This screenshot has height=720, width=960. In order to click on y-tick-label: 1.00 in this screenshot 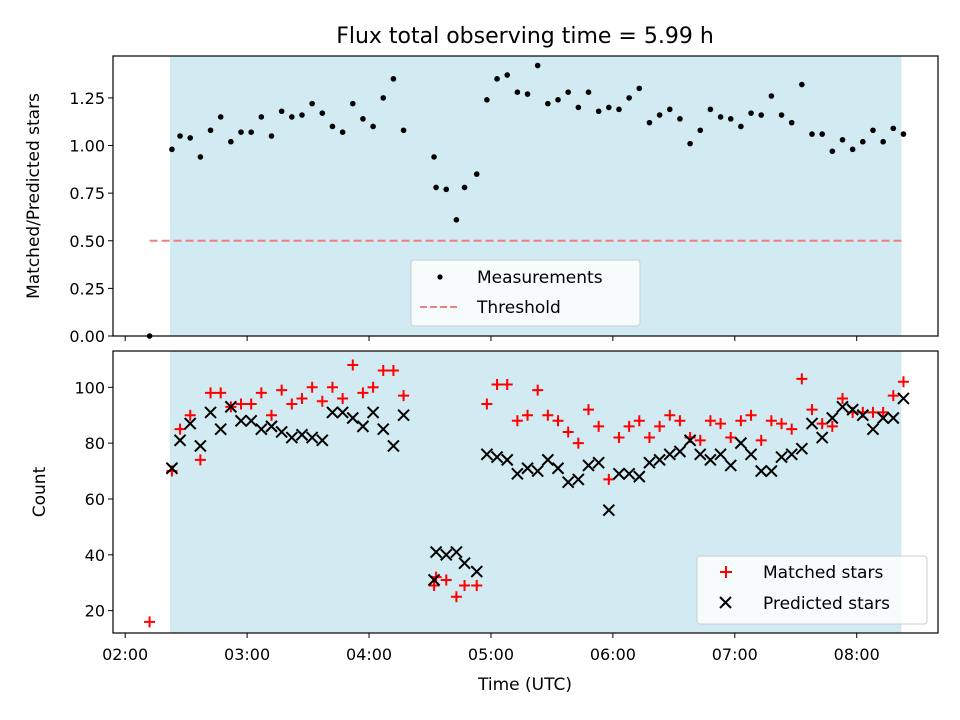, I will do `click(87, 146)`.